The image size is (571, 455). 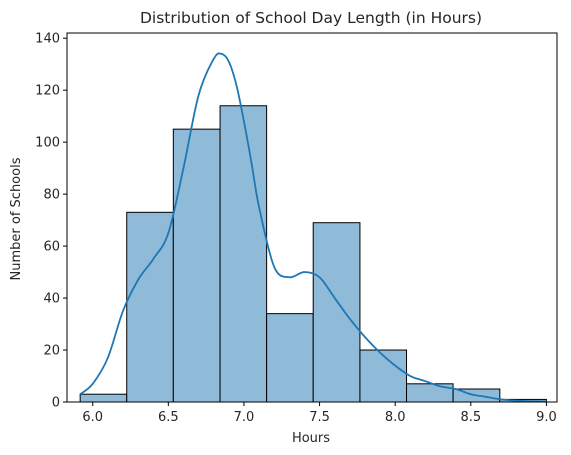 What do you see at coordinates (56, 403) in the screenshot?
I see `y-tick-label: 0` at bounding box center [56, 403].